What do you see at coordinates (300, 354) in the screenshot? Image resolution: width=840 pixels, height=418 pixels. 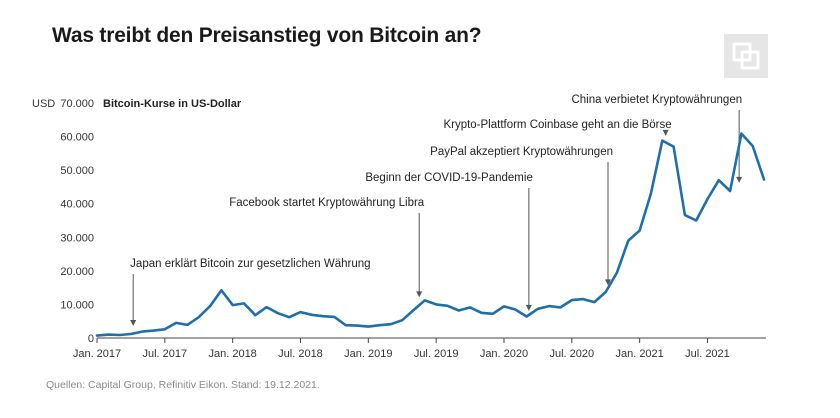 I see `x-tick-label: Jul. 2018` at bounding box center [300, 354].